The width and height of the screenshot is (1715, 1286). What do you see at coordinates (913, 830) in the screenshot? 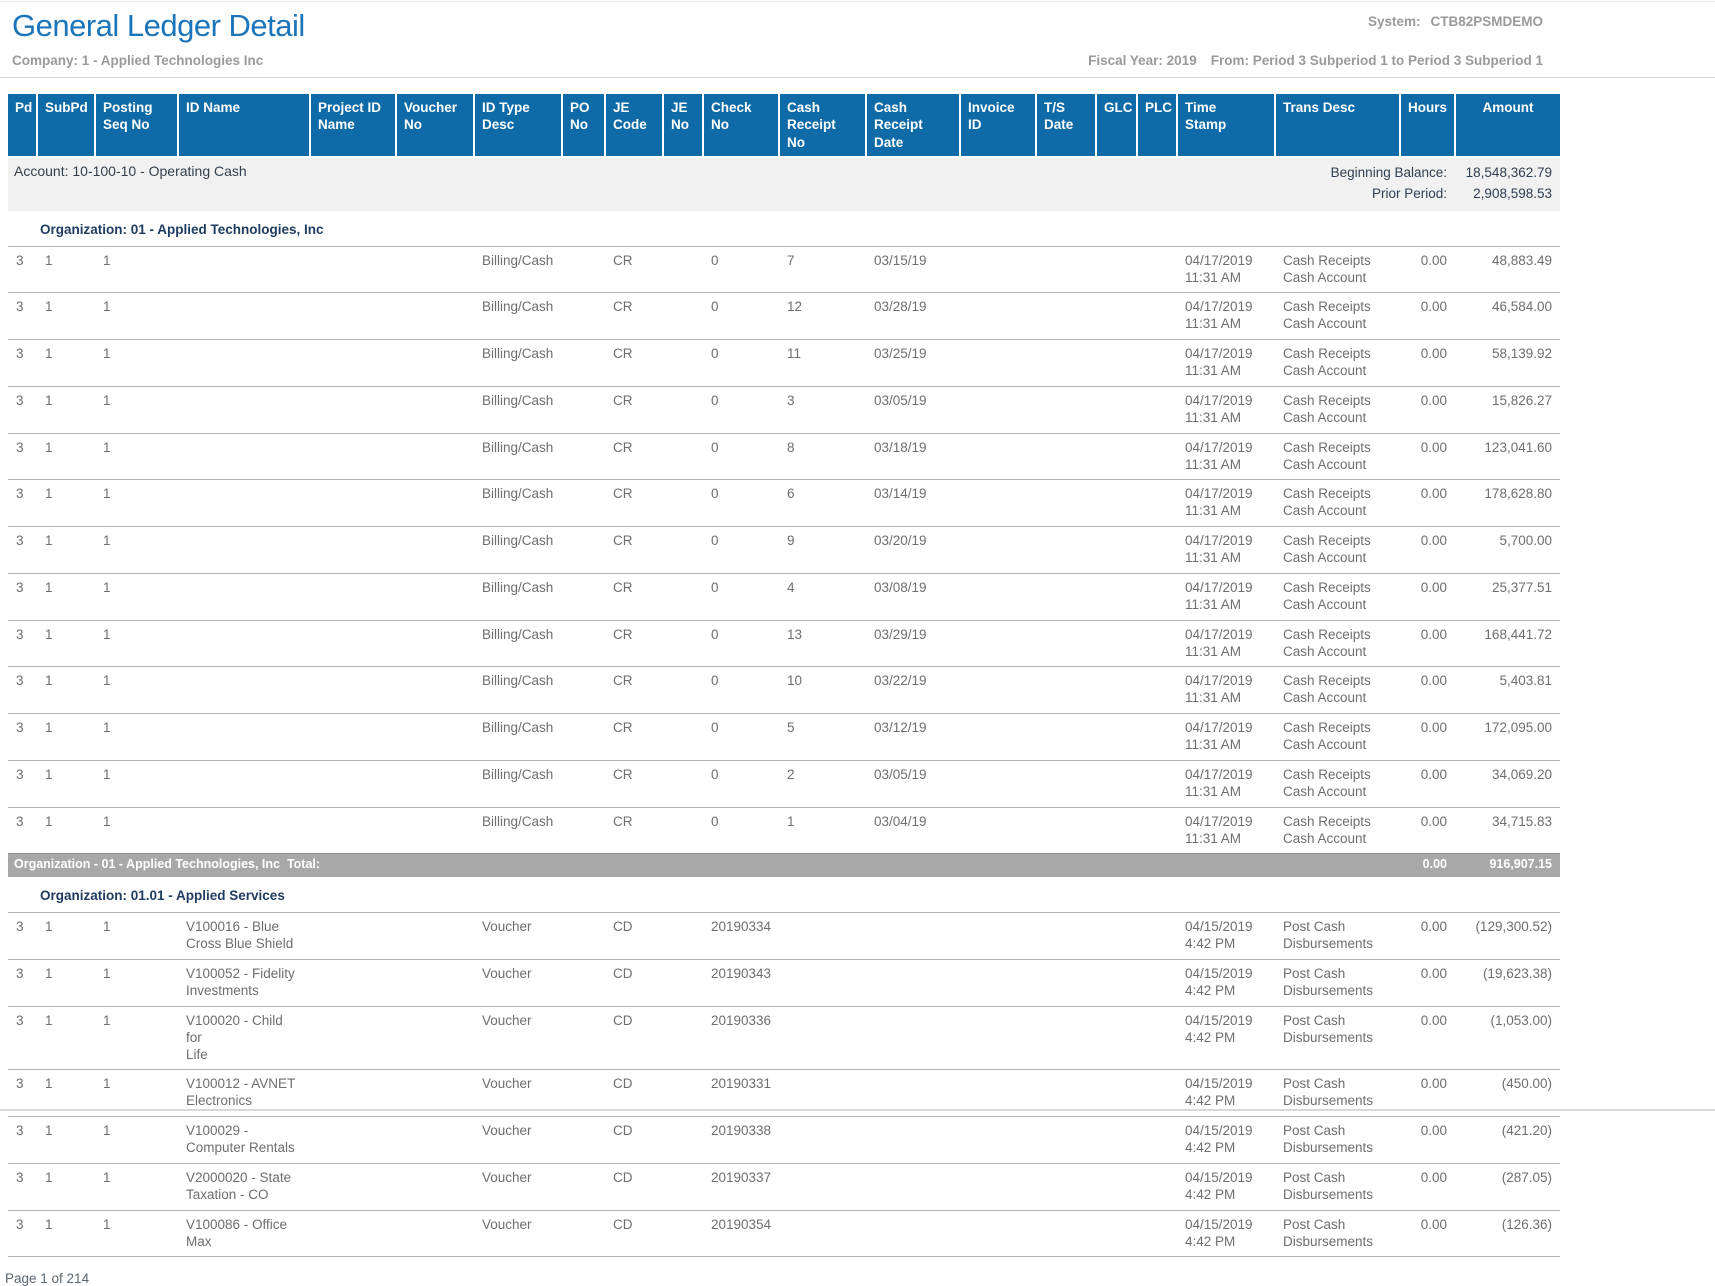
I see `table-cell: 03/04/19` at bounding box center [913, 830].